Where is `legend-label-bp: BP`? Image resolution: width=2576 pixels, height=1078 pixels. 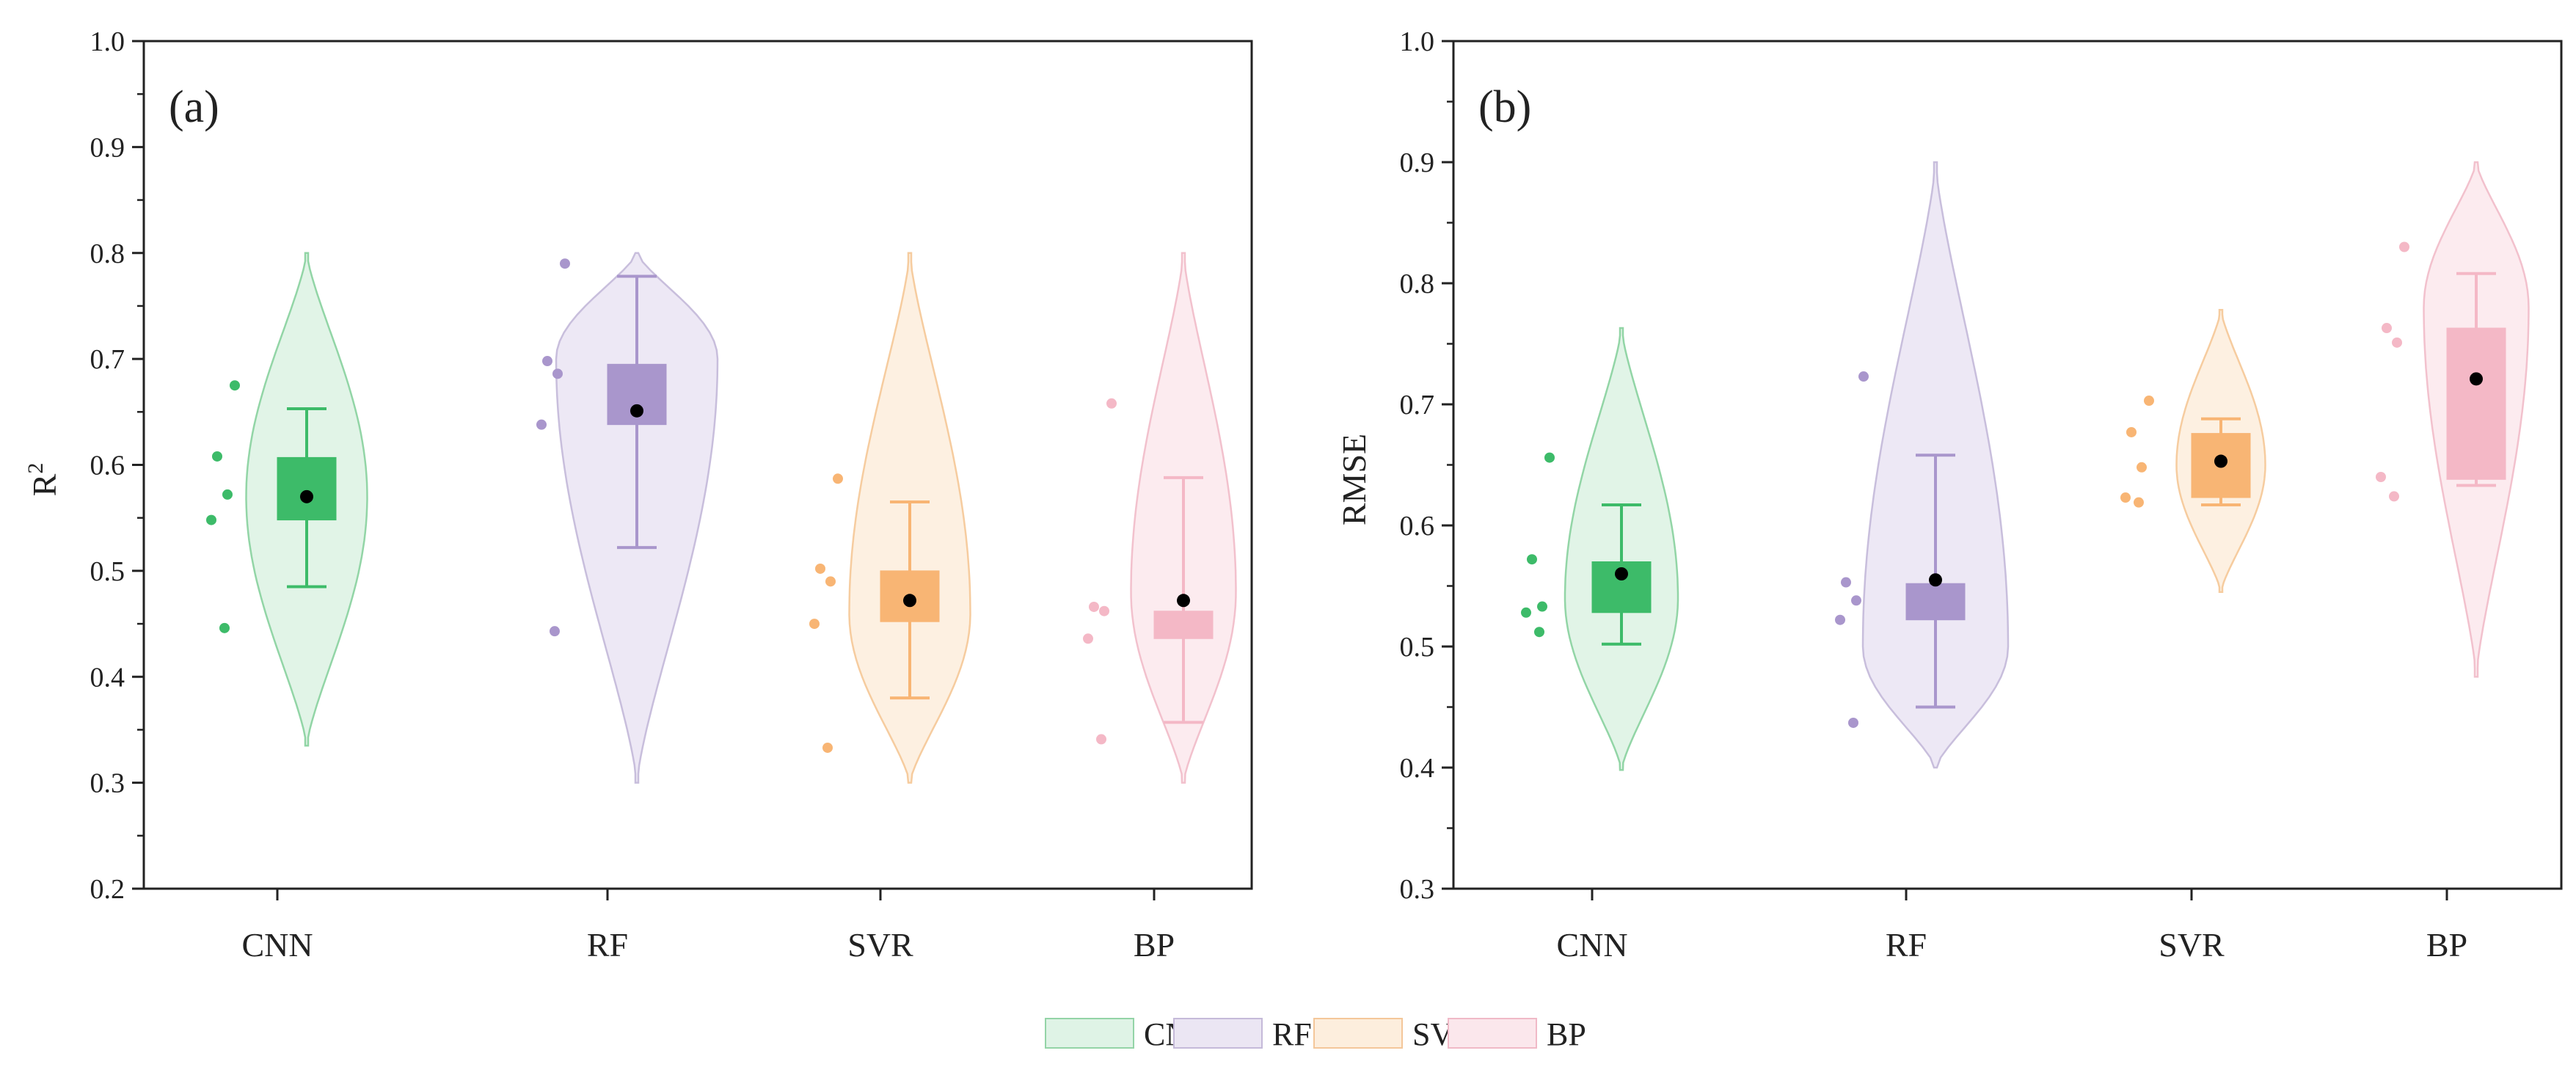 legend-label-bp: BP is located at coordinates (1566, 1034).